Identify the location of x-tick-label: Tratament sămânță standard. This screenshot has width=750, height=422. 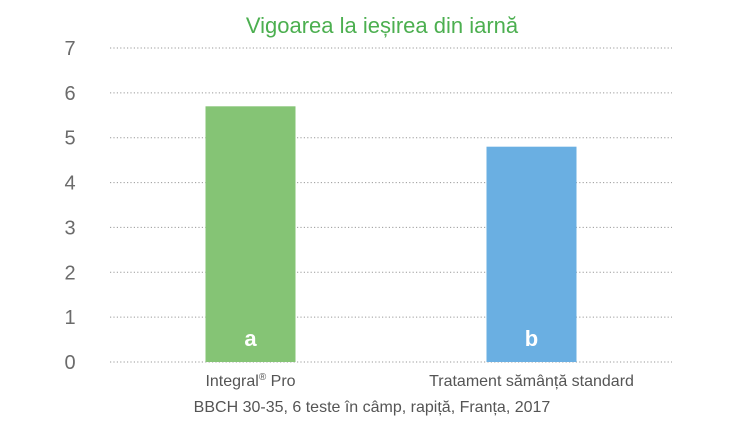
(531, 381).